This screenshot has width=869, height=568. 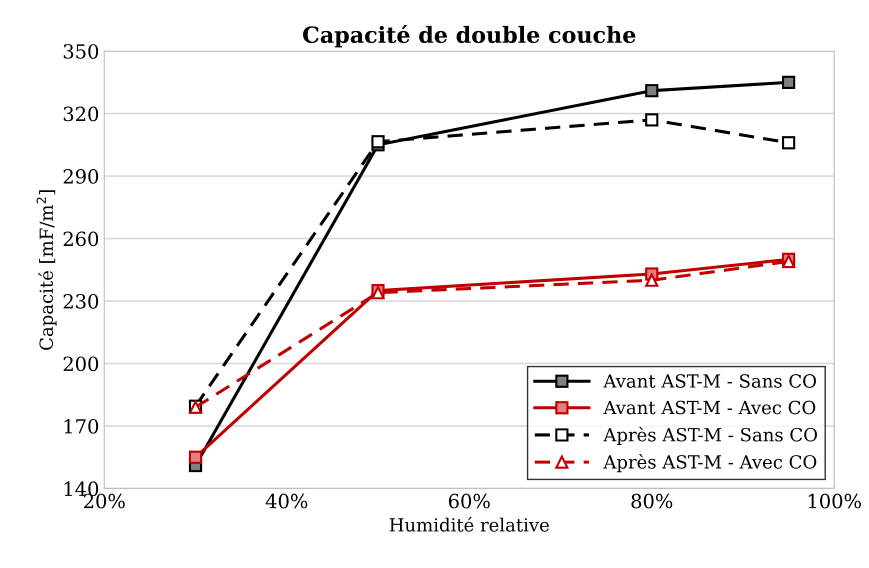 I want to click on y-tick-label: 290, so click(x=81, y=176).